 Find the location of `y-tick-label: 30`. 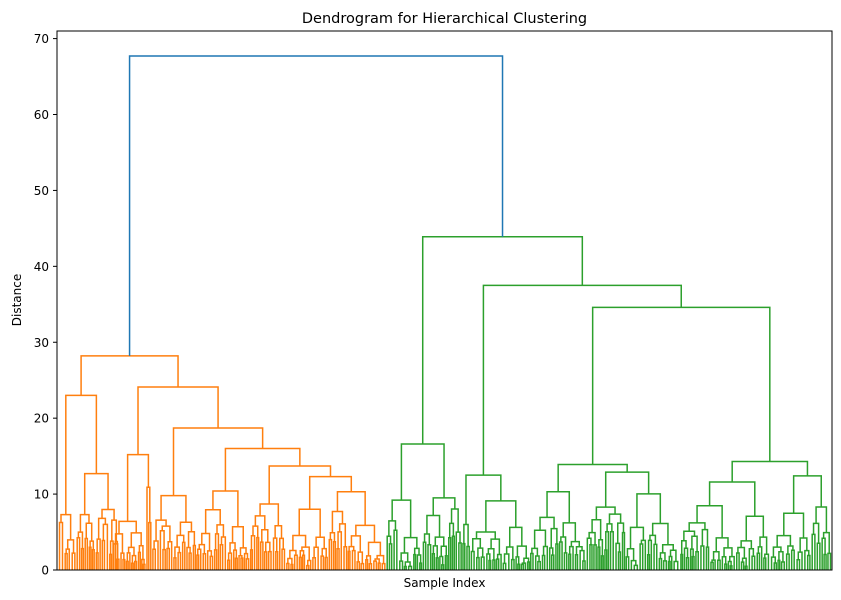

y-tick-label: 30 is located at coordinates (41, 343).